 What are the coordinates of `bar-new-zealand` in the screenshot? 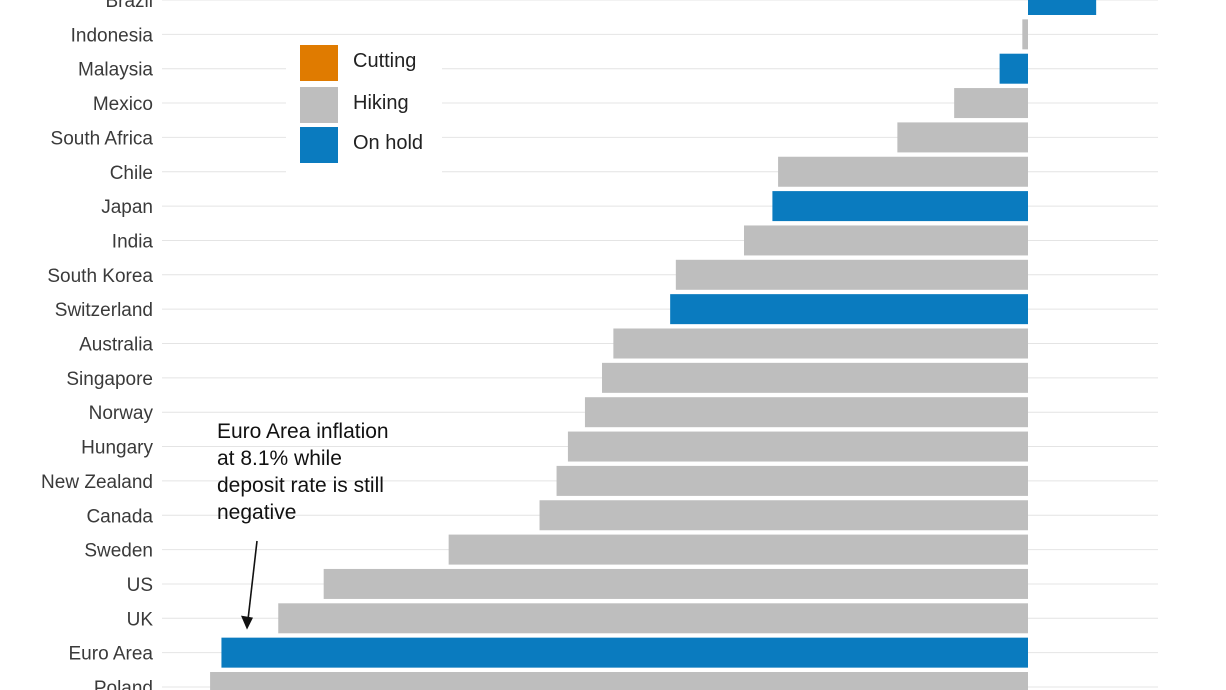 It's located at (792, 480).